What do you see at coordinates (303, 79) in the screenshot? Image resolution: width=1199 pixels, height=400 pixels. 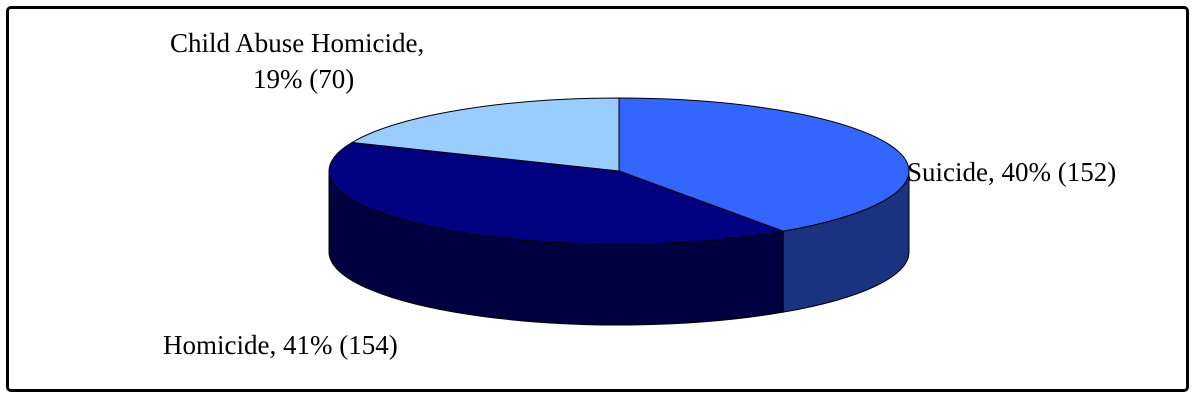 I see `slice-label-child-abuse-line2: 19% (70)` at bounding box center [303, 79].